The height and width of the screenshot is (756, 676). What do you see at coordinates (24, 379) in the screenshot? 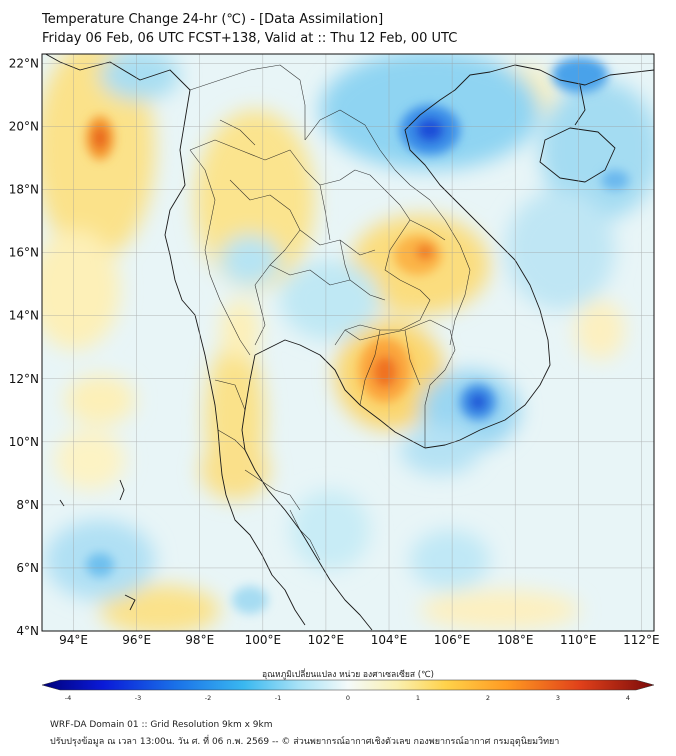
I see `lat-label: 12°N` at bounding box center [24, 379].